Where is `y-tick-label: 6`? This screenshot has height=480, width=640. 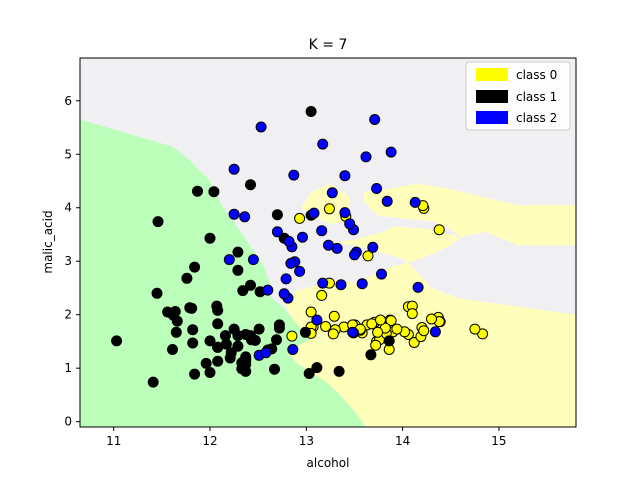
y-tick-label: 6 is located at coordinates (68, 101).